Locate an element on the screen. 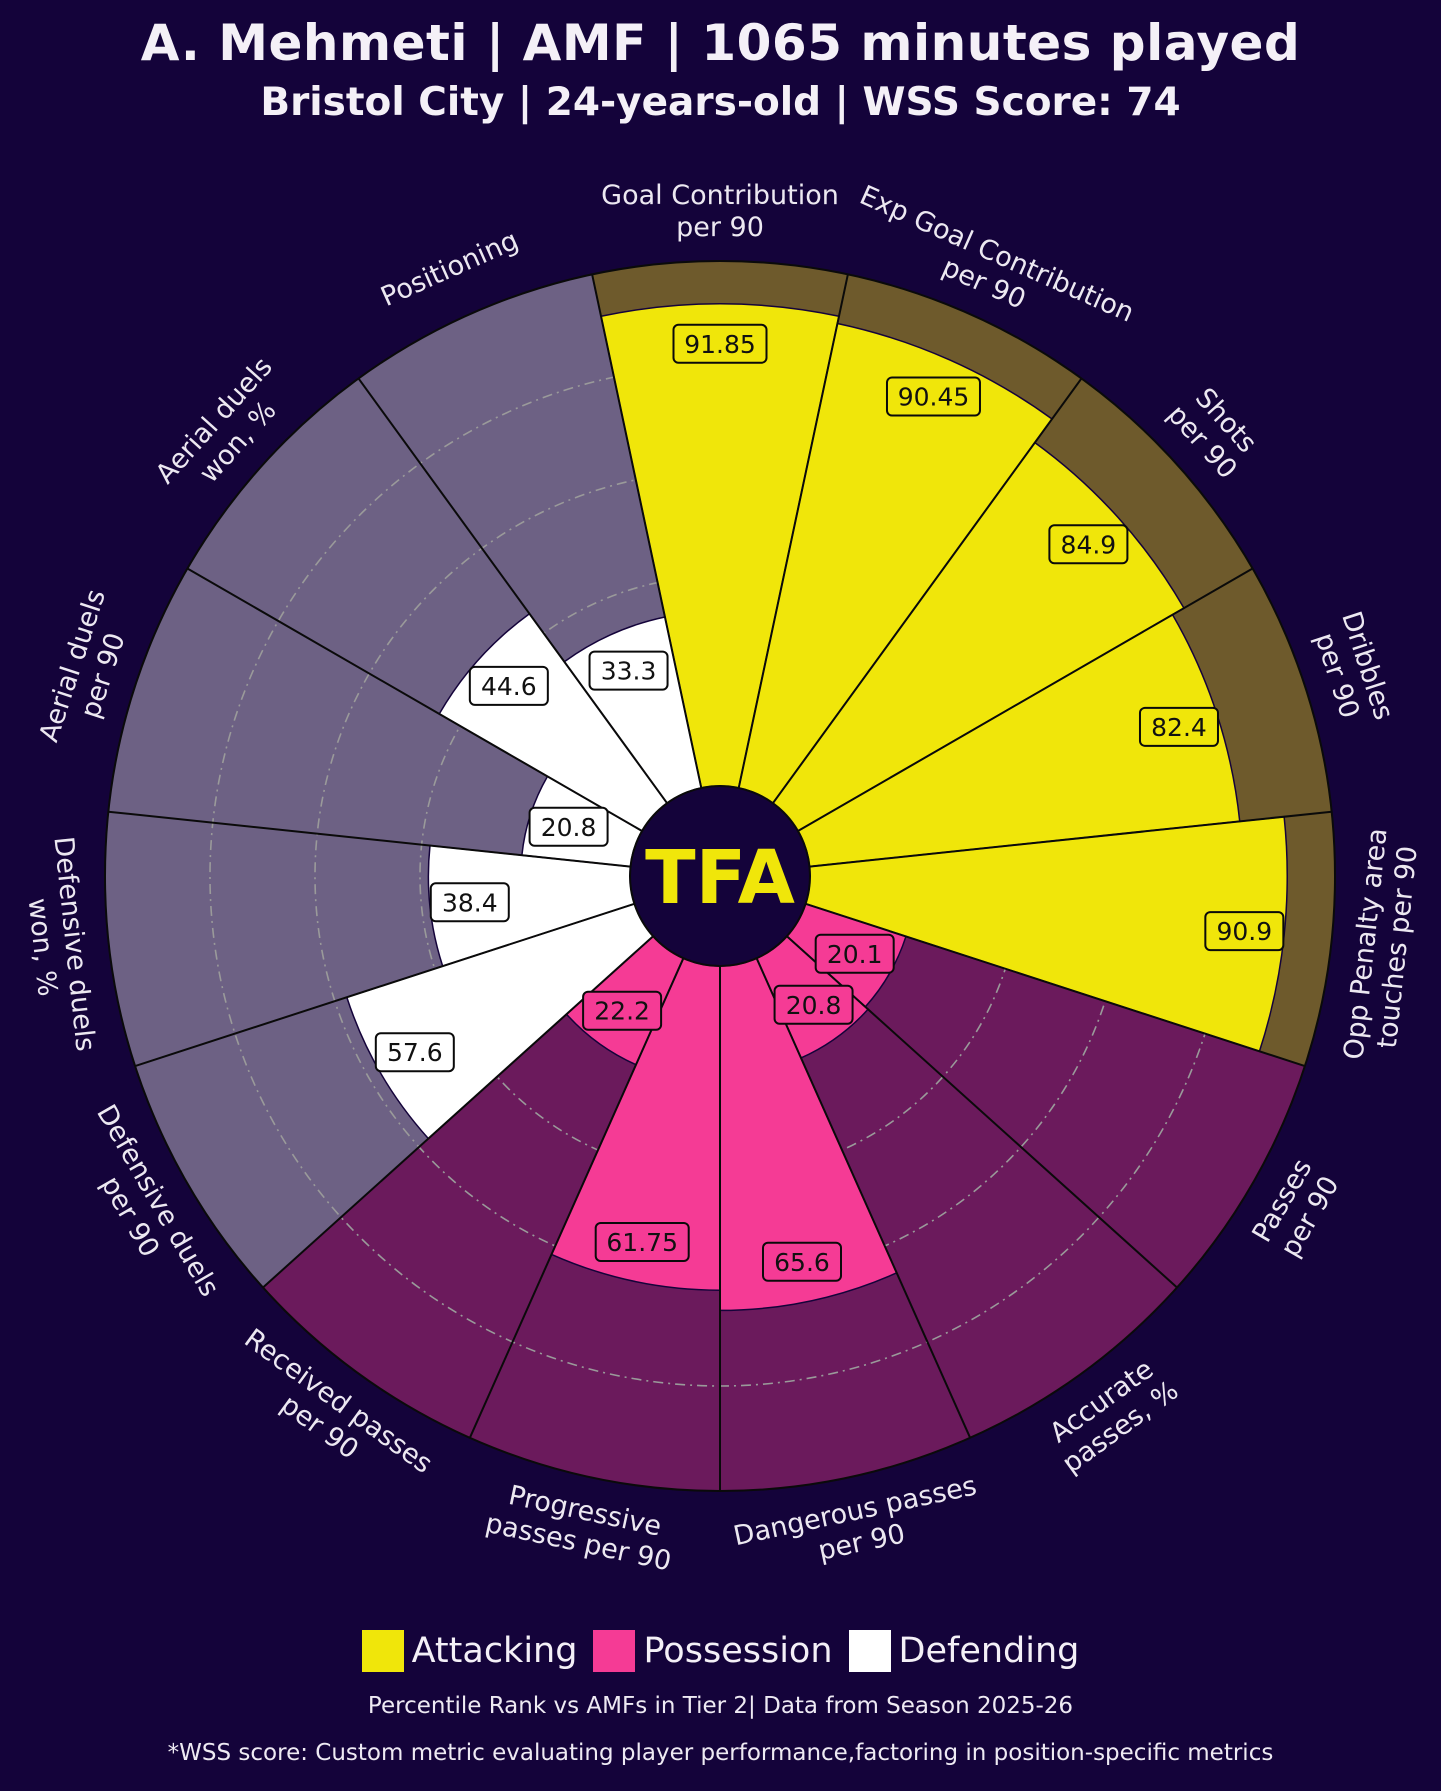 The width and height of the screenshot is (1441, 1791). value-label: 84.9 is located at coordinates (1088, 544).